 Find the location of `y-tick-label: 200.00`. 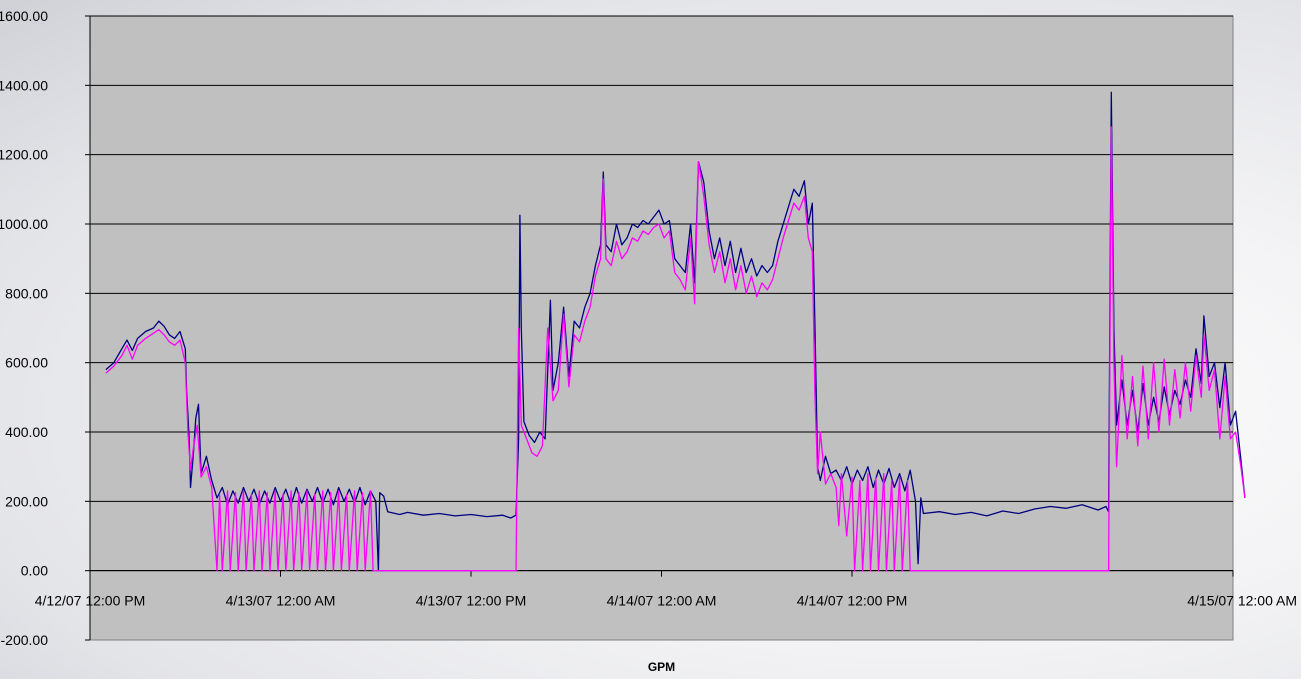

y-tick-label: 200.00 is located at coordinates (26, 501).